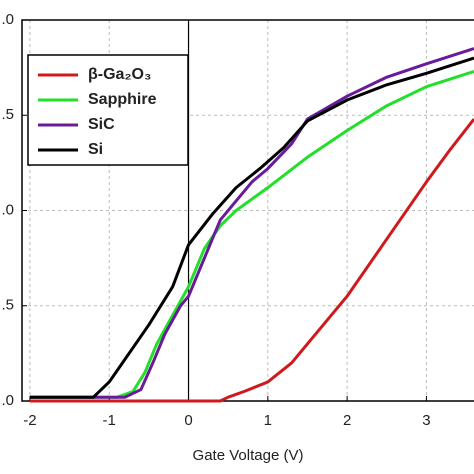  What do you see at coordinates (101, 124) in the screenshot?
I see `legend-label: SiC` at bounding box center [101, 124].